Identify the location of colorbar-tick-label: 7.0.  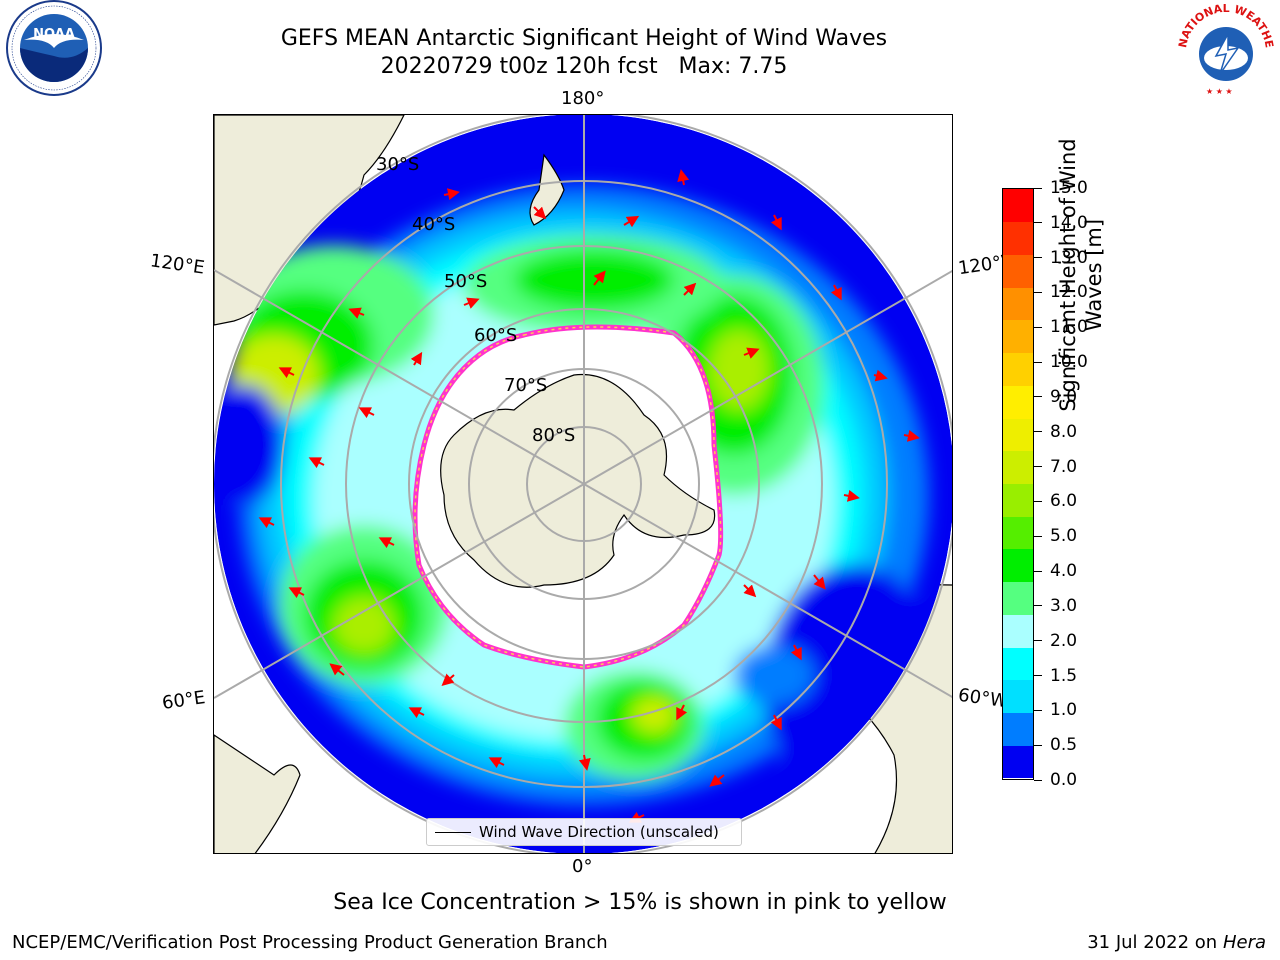
(1064, 467).